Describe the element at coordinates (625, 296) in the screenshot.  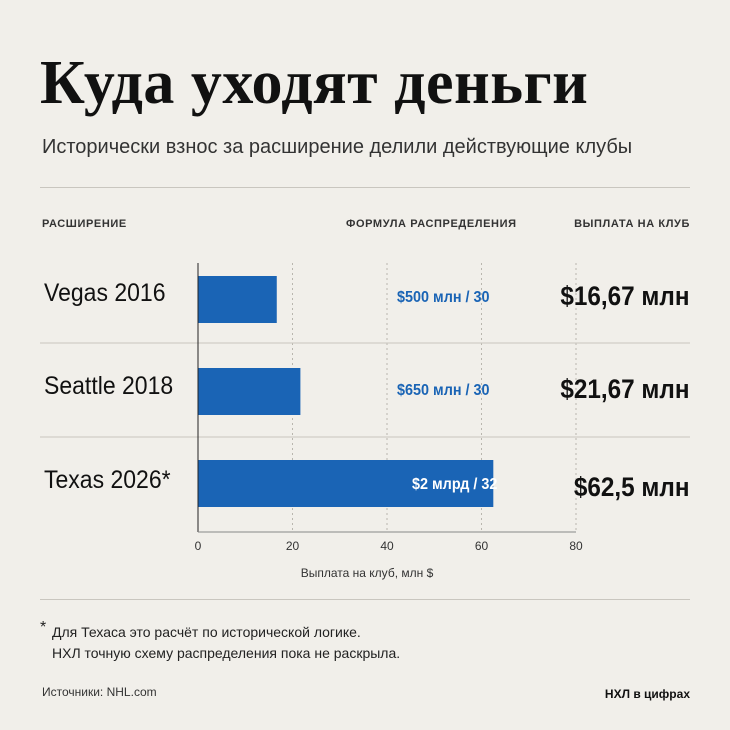
I see `payout-vegas: $16,67 млн` at that location.